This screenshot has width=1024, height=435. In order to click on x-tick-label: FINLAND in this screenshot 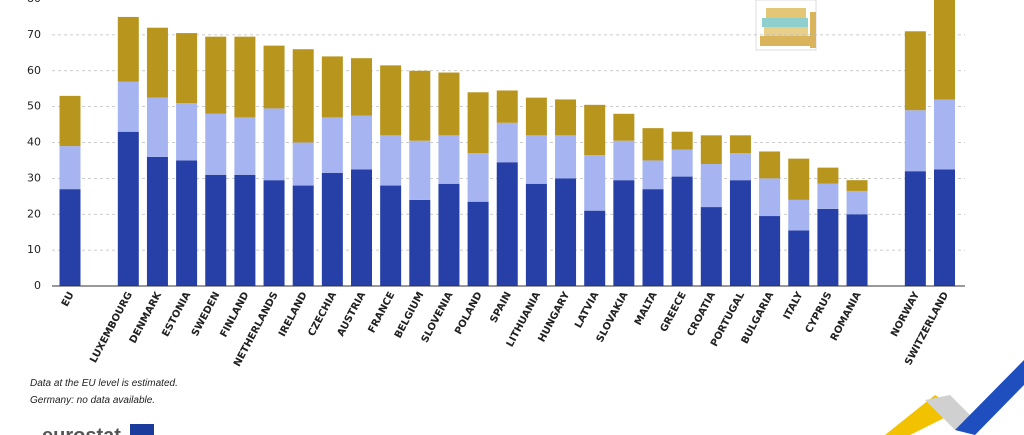, I will do `click(235, 314)`.